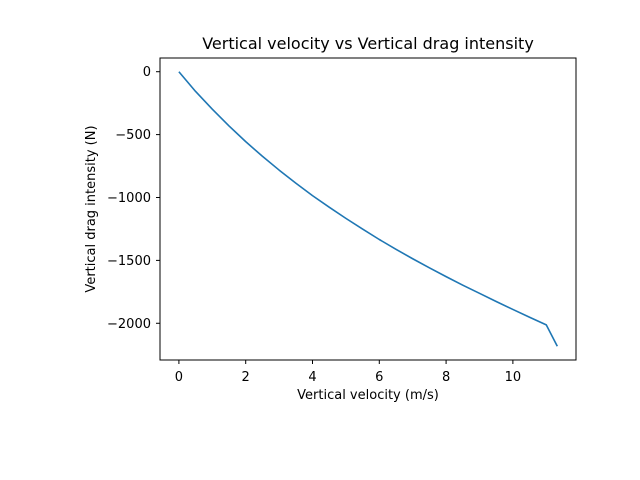 The image size is (640, 480). What do you see at coordinates (379, 377) in the screenshot?
I see `x-tick-label: 6` at bounding box center [379, 377].